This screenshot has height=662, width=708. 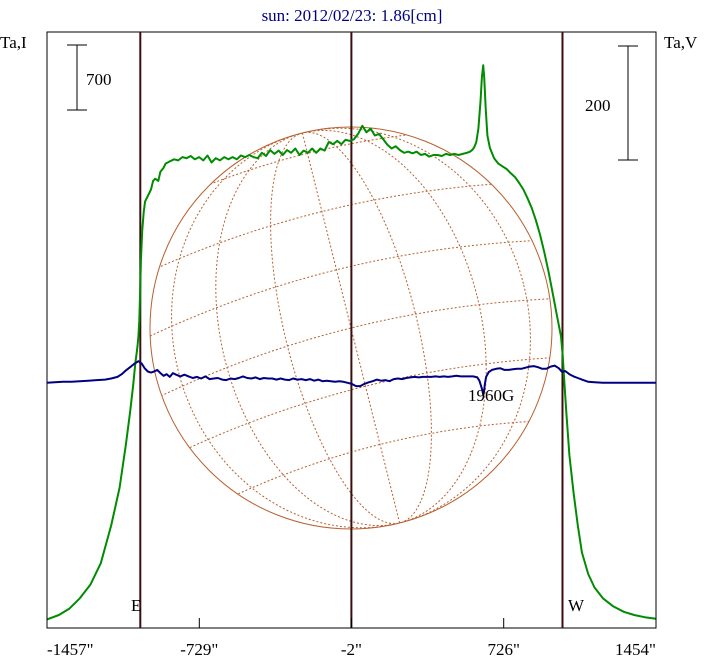 I want to click on x-tick-label: 726", so click(x=503, y=649).